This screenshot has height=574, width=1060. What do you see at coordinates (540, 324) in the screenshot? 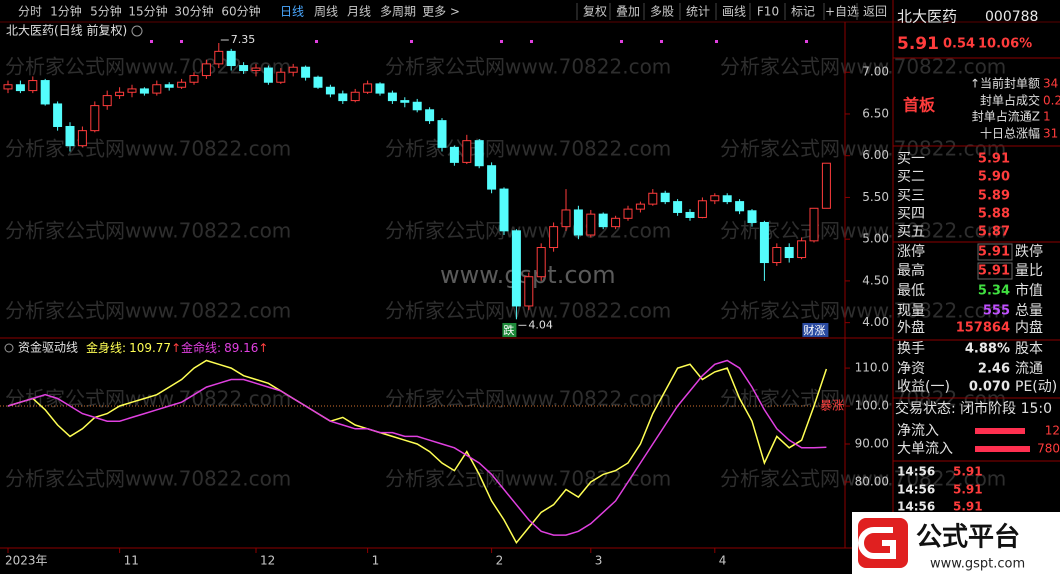
I see `low-label: 4.04` at bounding box center [540, 324].